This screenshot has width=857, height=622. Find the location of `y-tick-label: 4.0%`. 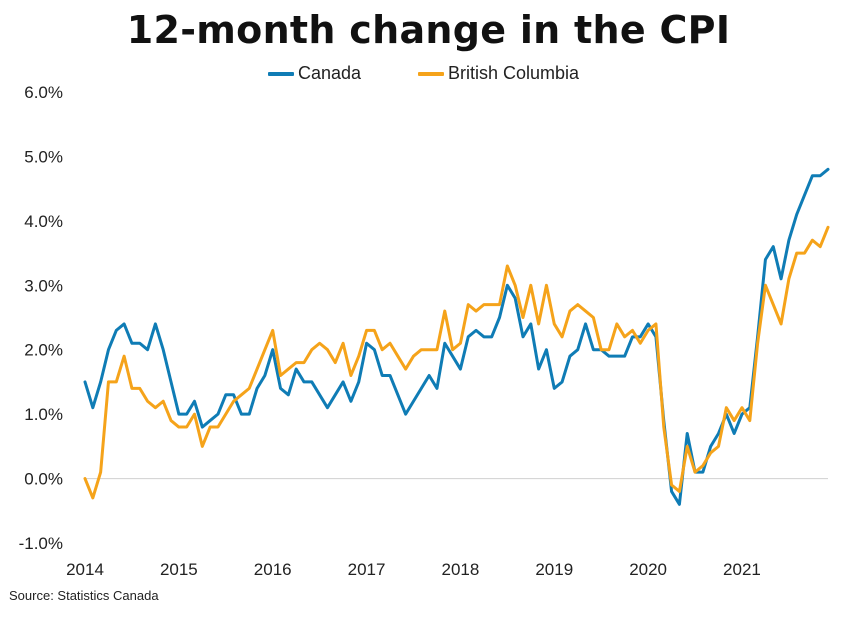

y-tick-label: 4.0% is located at coordinates (43, 221).